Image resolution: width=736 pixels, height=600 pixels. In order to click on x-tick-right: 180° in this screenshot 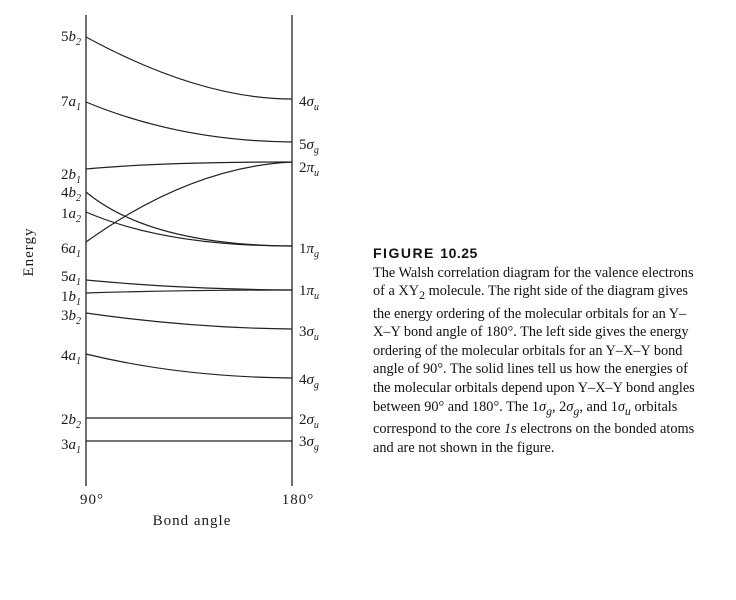, I will do `click(298, 500)`.